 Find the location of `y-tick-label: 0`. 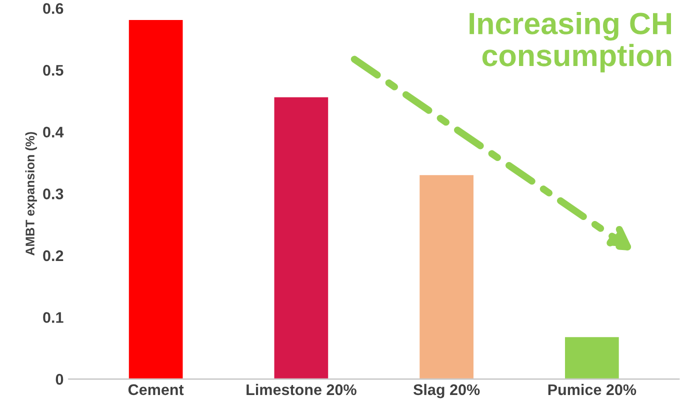

y-tick-label: 0 is located at coordinates (60, 379).